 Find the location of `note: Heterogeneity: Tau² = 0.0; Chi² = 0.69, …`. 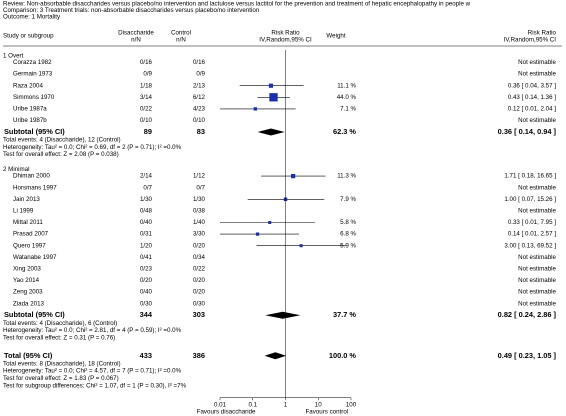

note: Heterogeneity: Tau² = 0.0; Chi² = 0.69, … is located at coordinates (92, 147).